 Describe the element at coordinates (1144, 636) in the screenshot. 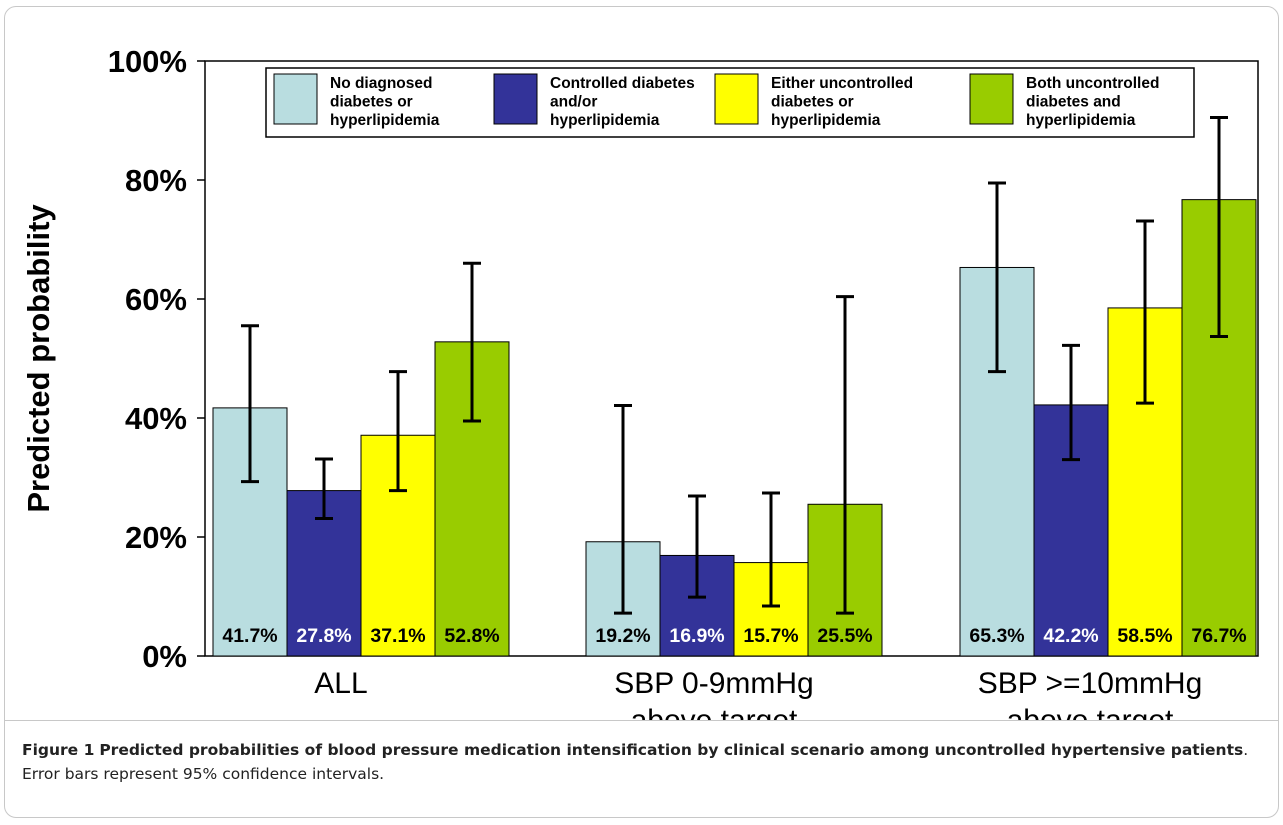

I see `bar-value-label: 58.5%` at that location.